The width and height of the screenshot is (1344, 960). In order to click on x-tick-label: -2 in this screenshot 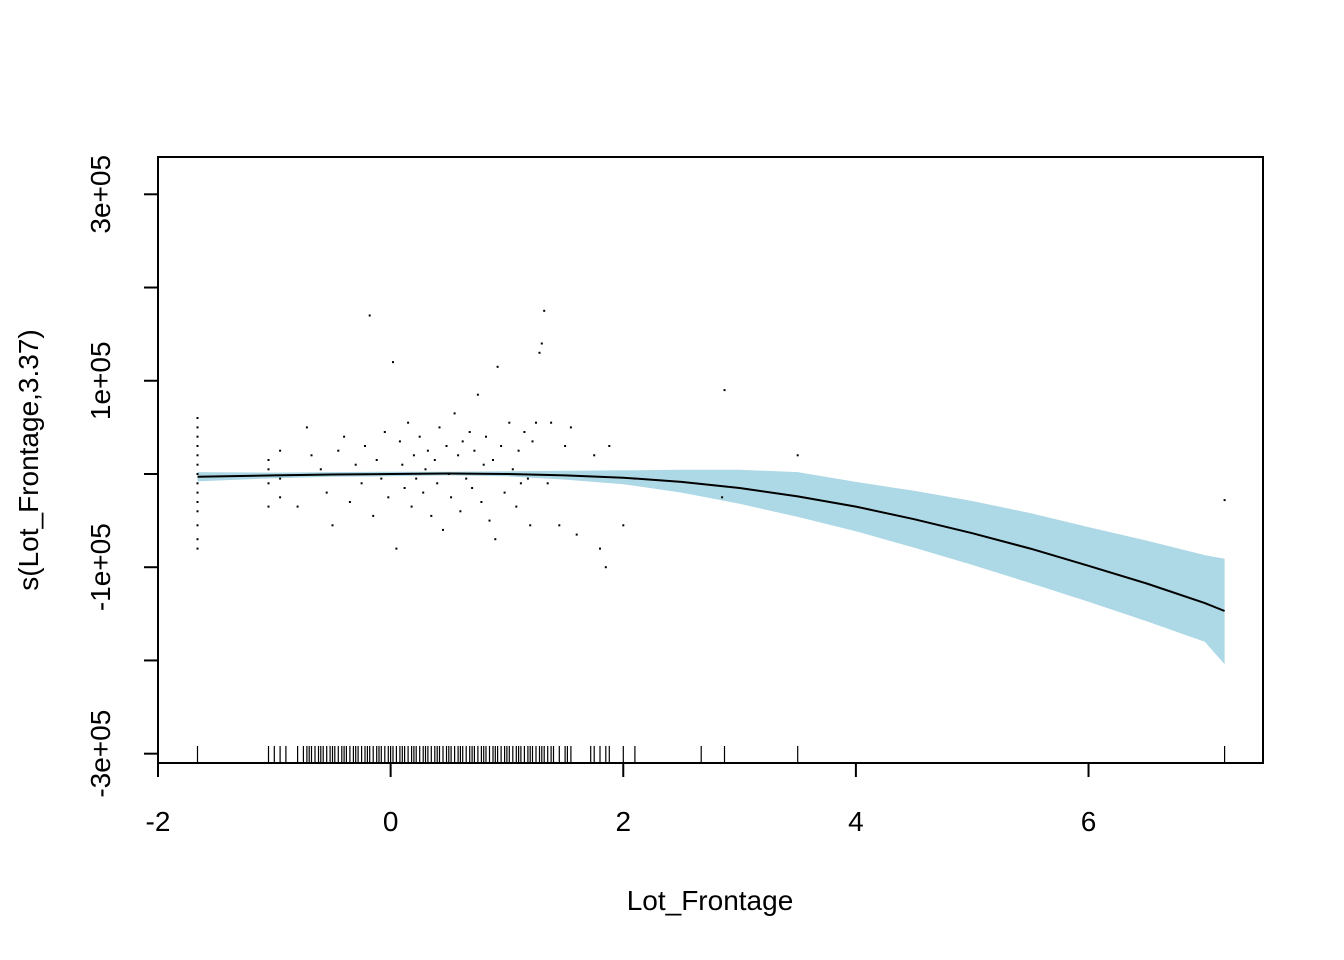, I will do `click(158, 821)`.